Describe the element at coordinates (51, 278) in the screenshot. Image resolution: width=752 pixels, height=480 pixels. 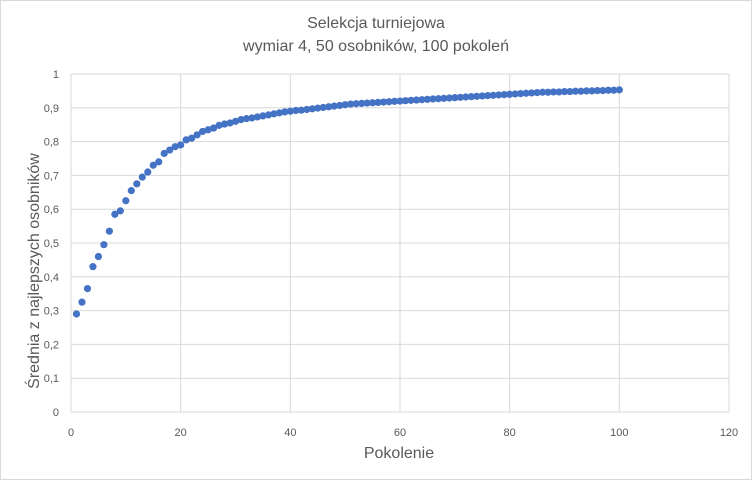
I see `y-tick-label: 0,4` at that location.